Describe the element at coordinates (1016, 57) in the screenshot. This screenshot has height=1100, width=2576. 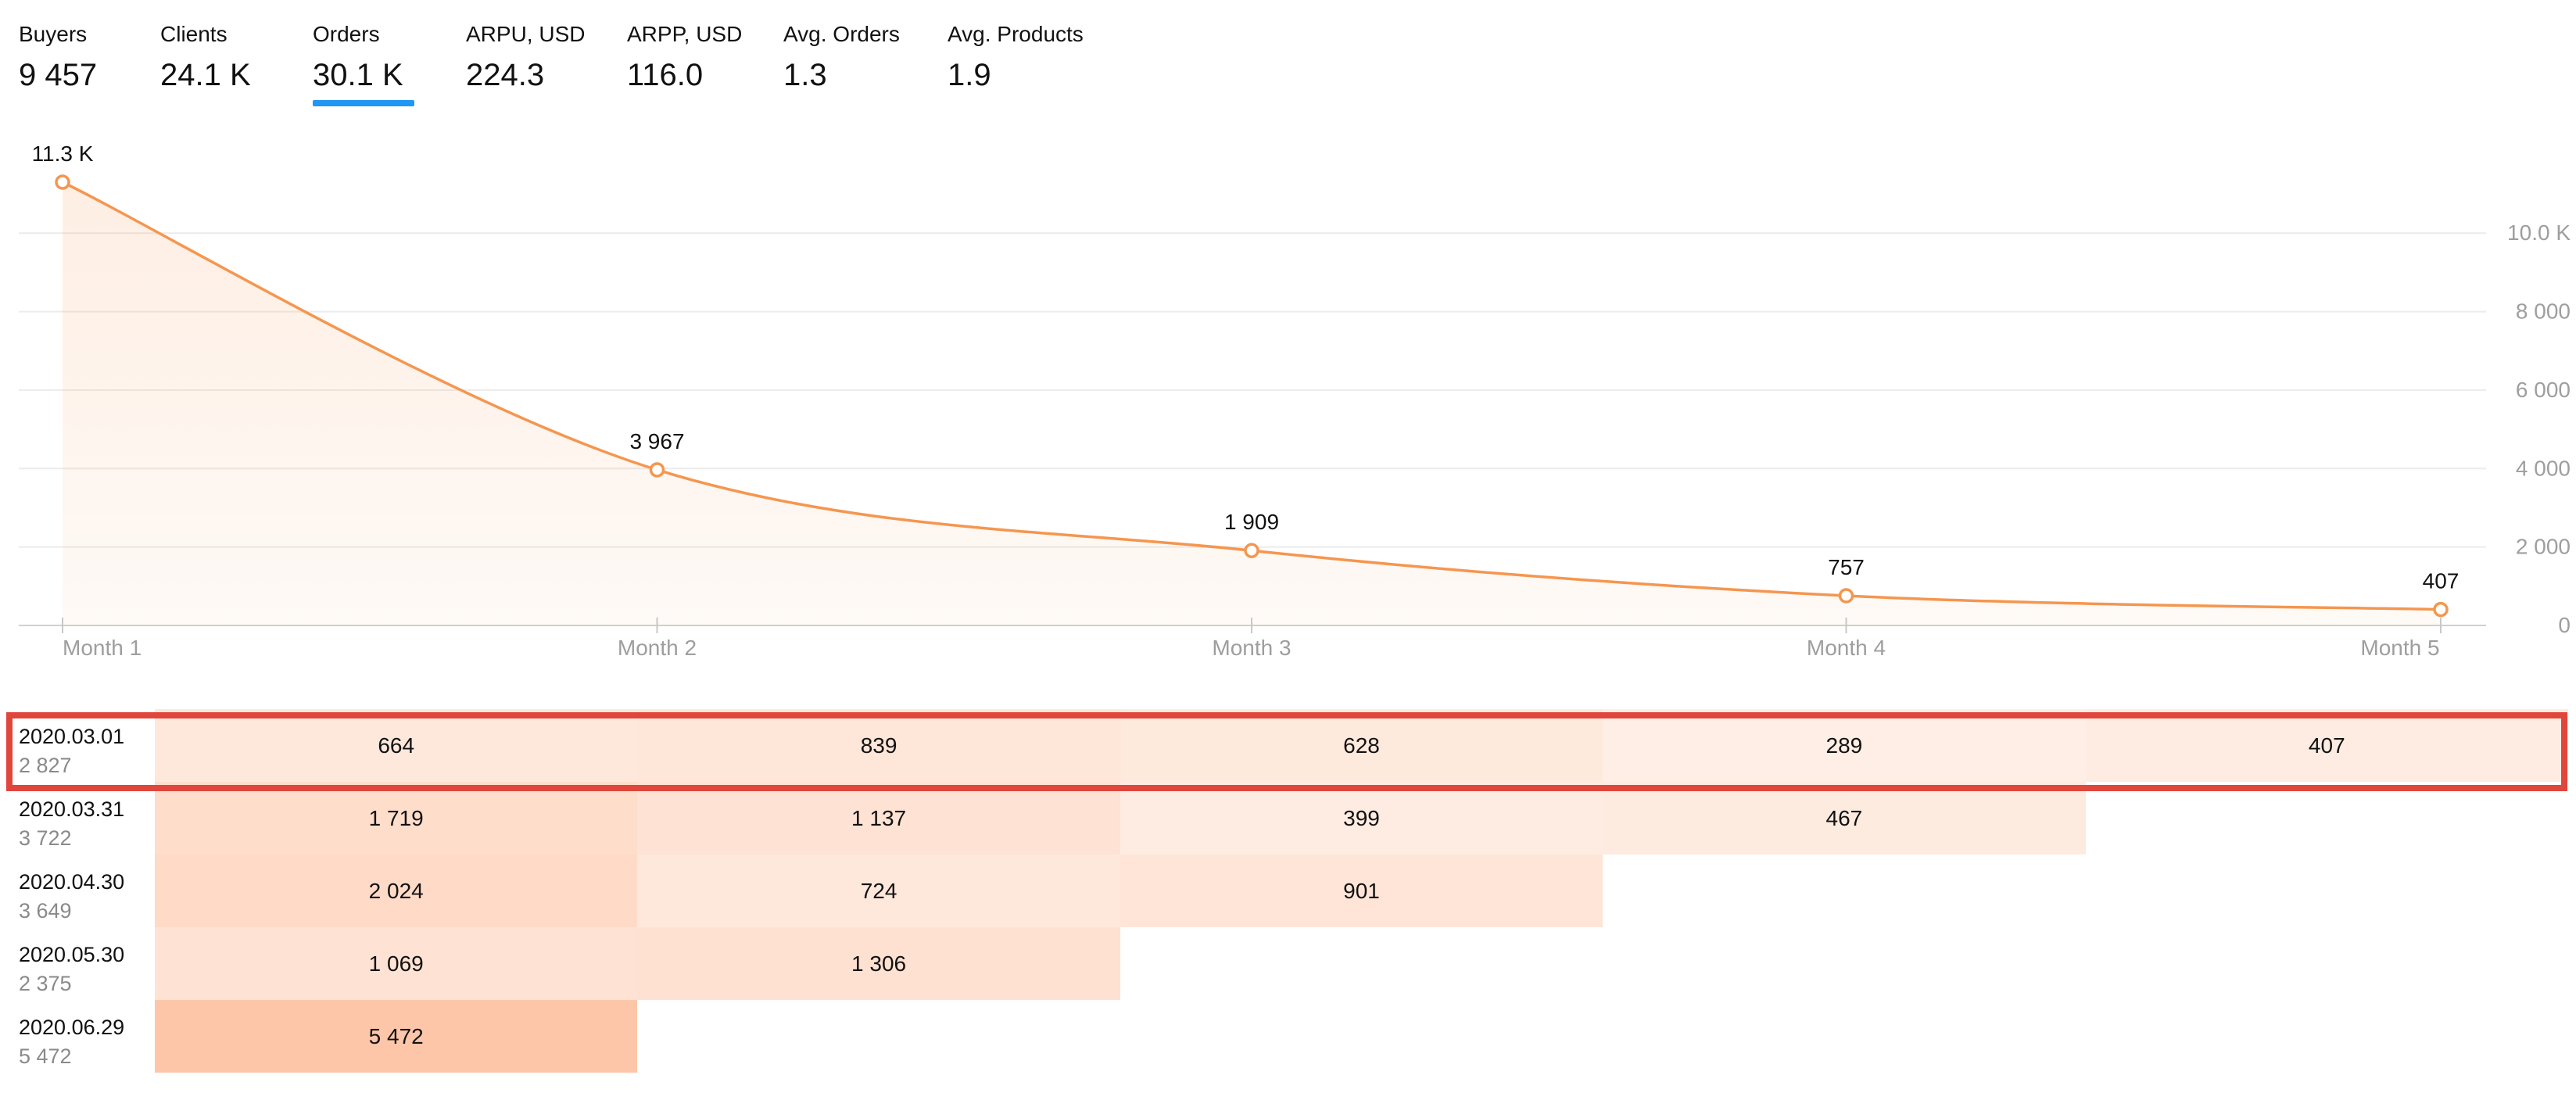
I see `metric-tab-avg-products: Avg. Products 1.9` at that location.